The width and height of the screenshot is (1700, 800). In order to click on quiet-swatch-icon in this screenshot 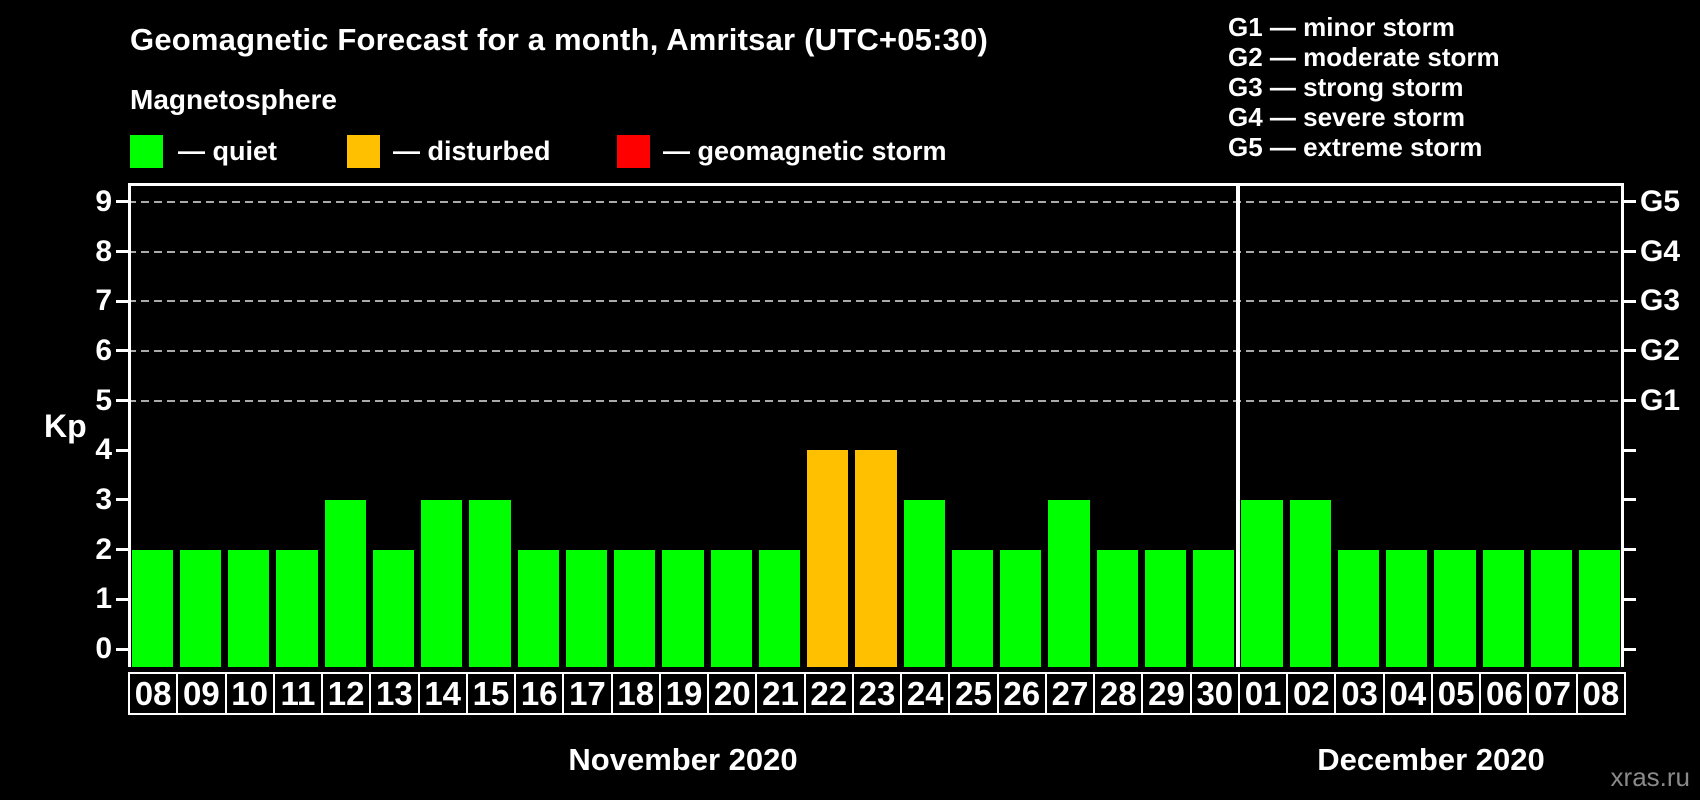, I will do `click(146, 151)`.